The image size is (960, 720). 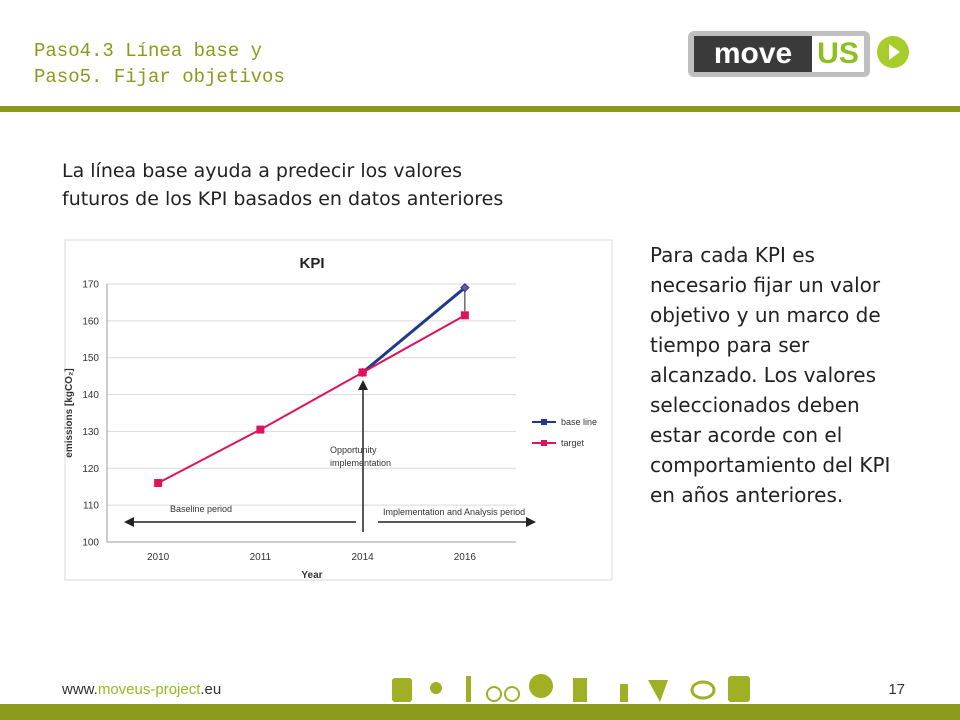 I want to click on x-tick-label: 2010, so click(x=158, y=557).